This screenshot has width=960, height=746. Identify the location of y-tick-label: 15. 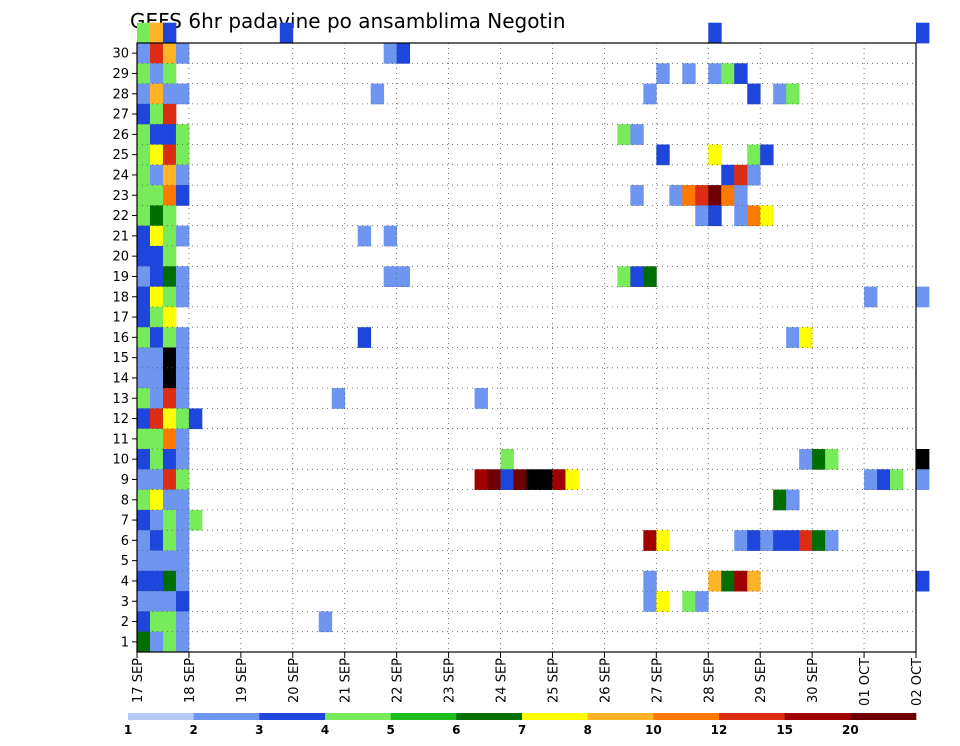
(120, 358).